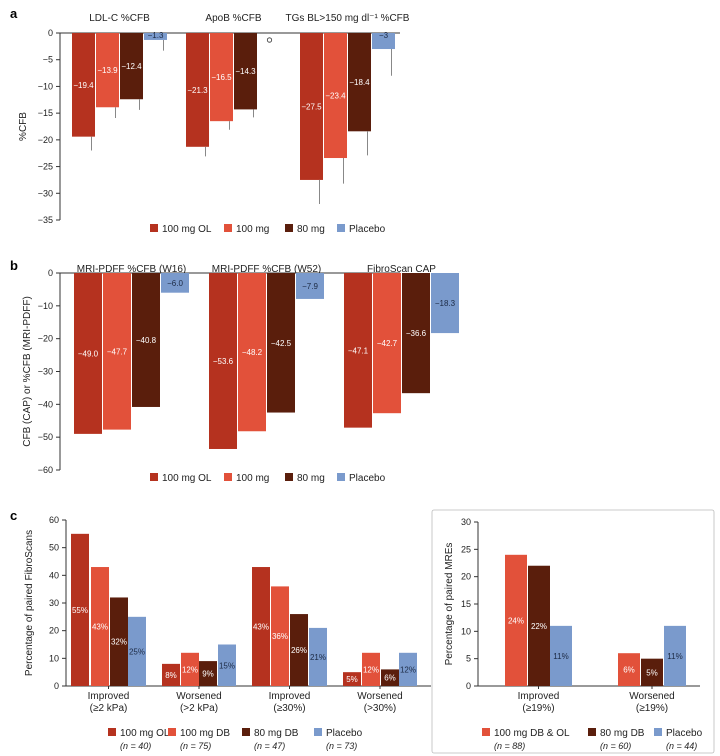  Describe the element at coordinates (45, 470) in the screenshot. I see `y-tick-label: −60` at that location.